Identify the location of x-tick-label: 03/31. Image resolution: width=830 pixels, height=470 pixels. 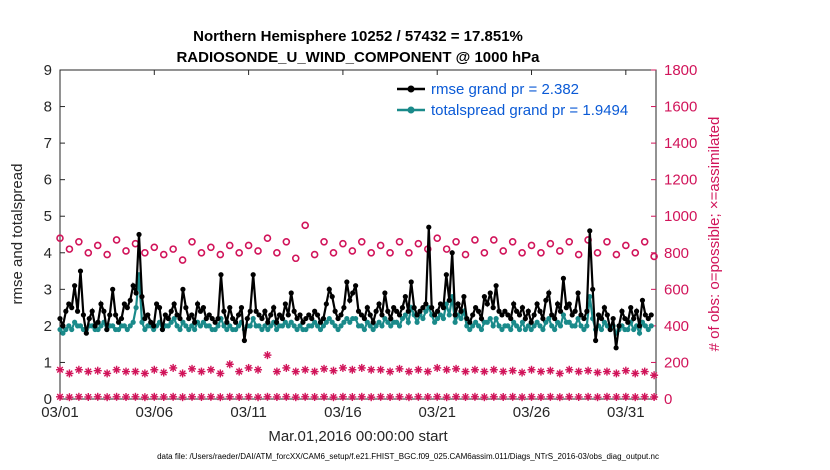
(626, 412).